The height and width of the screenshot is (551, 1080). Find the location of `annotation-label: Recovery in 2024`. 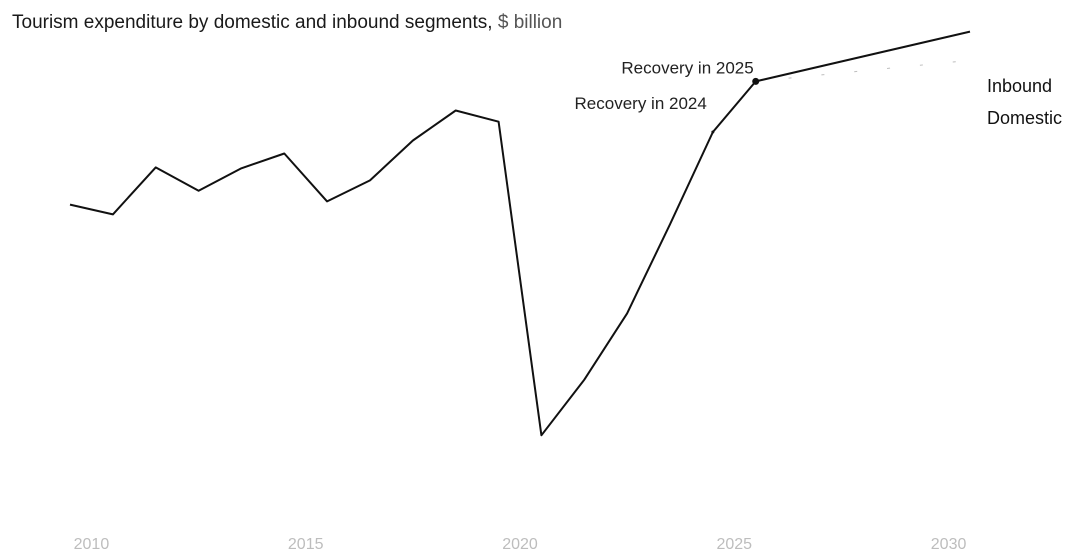

annotation-label: Recovery in 2024 is located at coordinates (641, 103).